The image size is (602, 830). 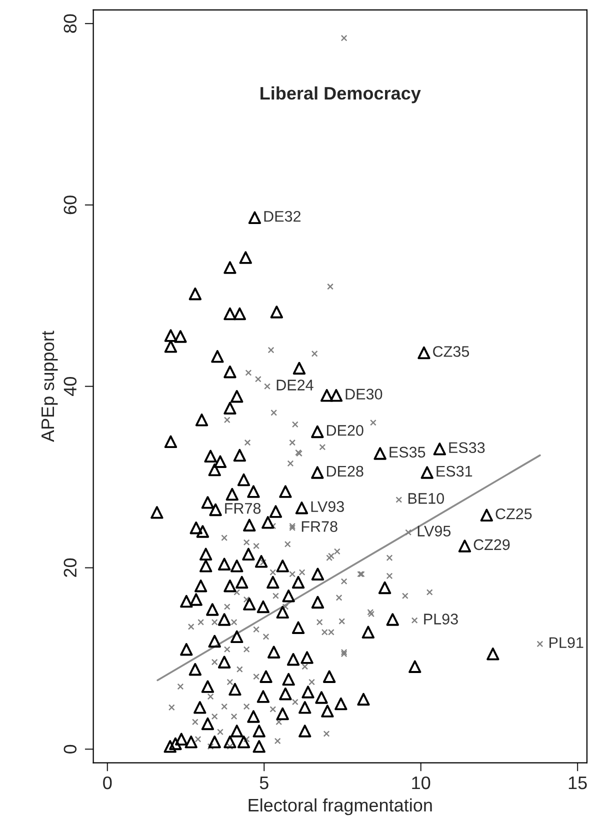 I want to click on annotation: DE30, so click(x=364, y=394).